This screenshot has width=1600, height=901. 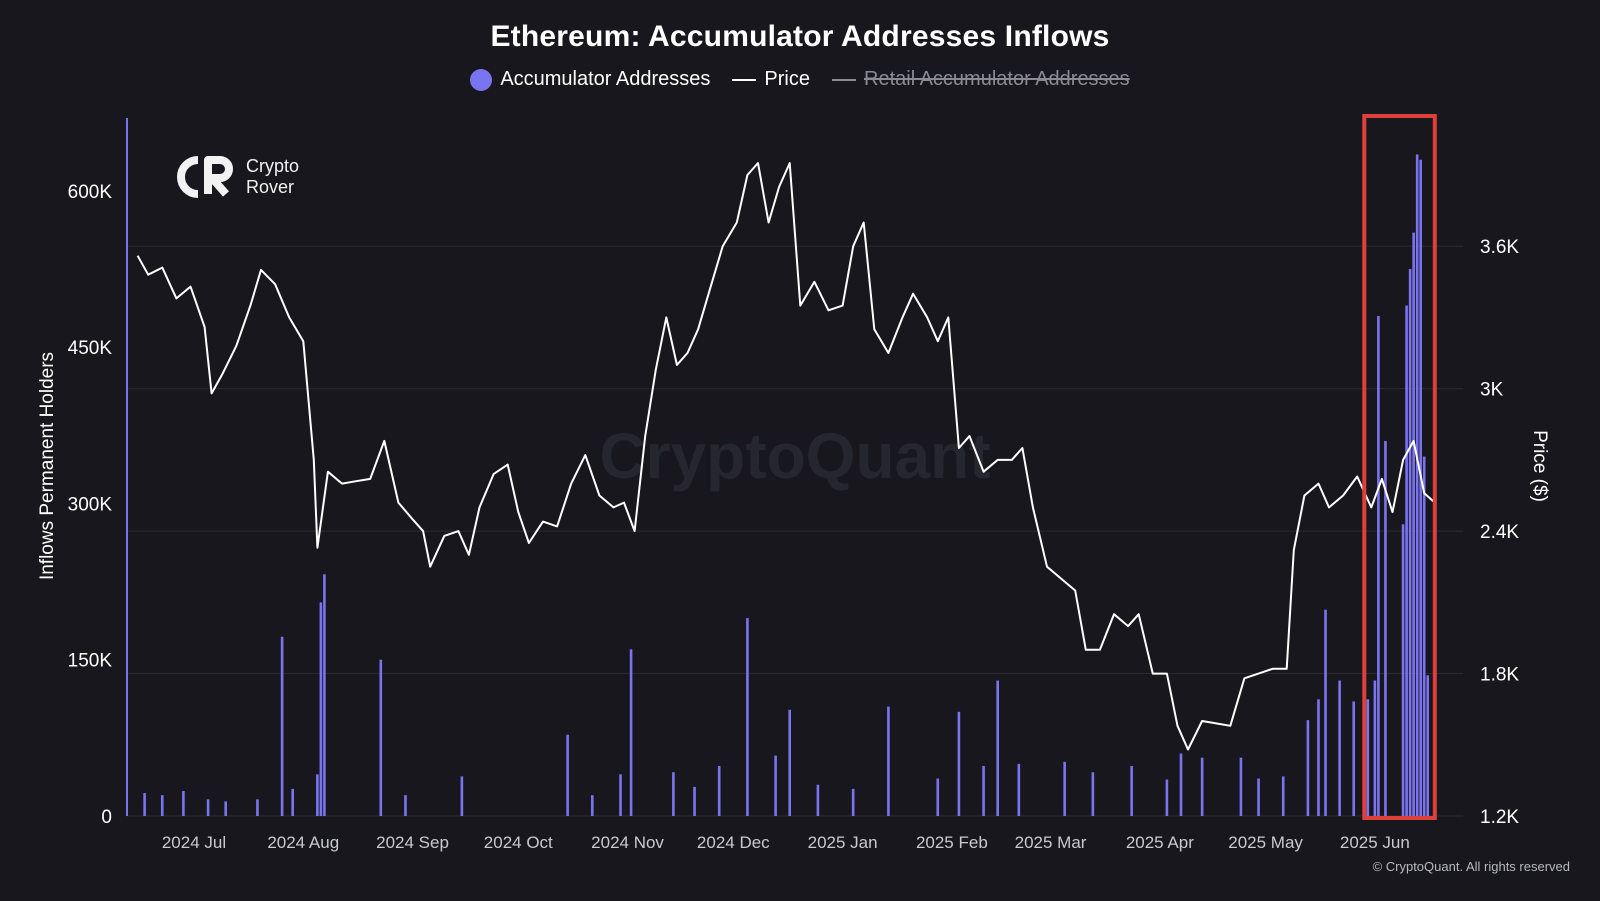 What do you see at coordinates (1265, 842) in the screenshot?
I see `x-tick-label: 2025 May` at bounding box center [1265, 842].